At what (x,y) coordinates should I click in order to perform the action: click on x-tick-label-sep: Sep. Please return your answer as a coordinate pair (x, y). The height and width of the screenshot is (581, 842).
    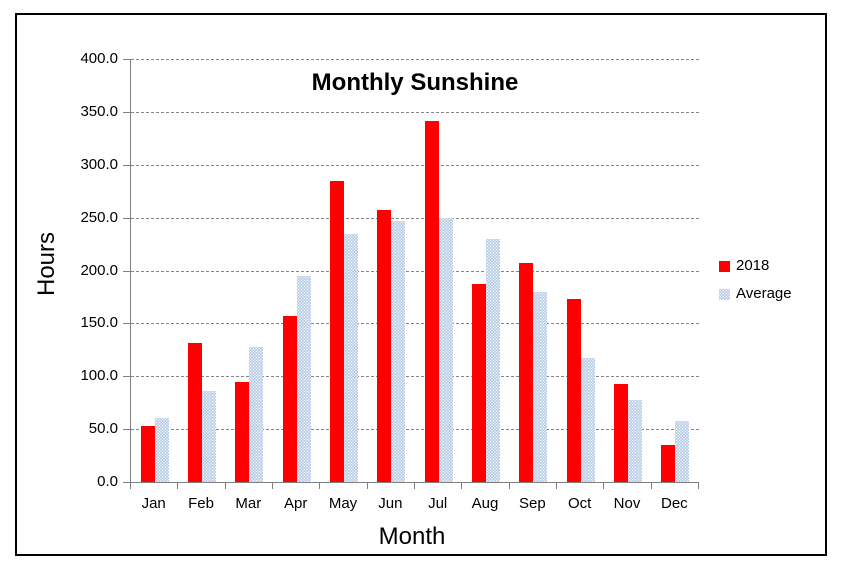
    Looking at the image, I should click on (532, 503).